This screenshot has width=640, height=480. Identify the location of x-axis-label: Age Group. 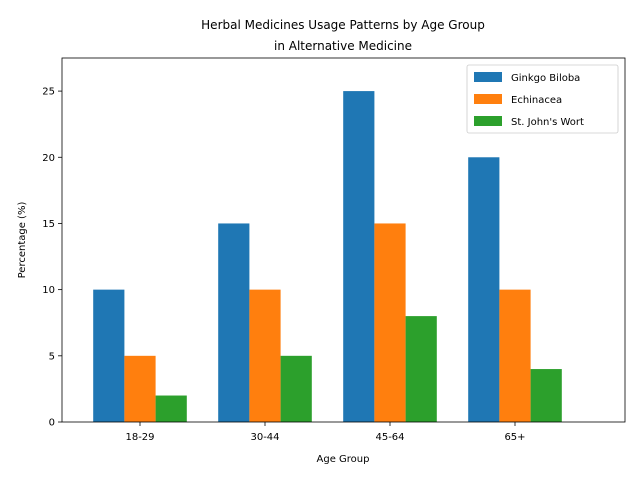
(343, 459).